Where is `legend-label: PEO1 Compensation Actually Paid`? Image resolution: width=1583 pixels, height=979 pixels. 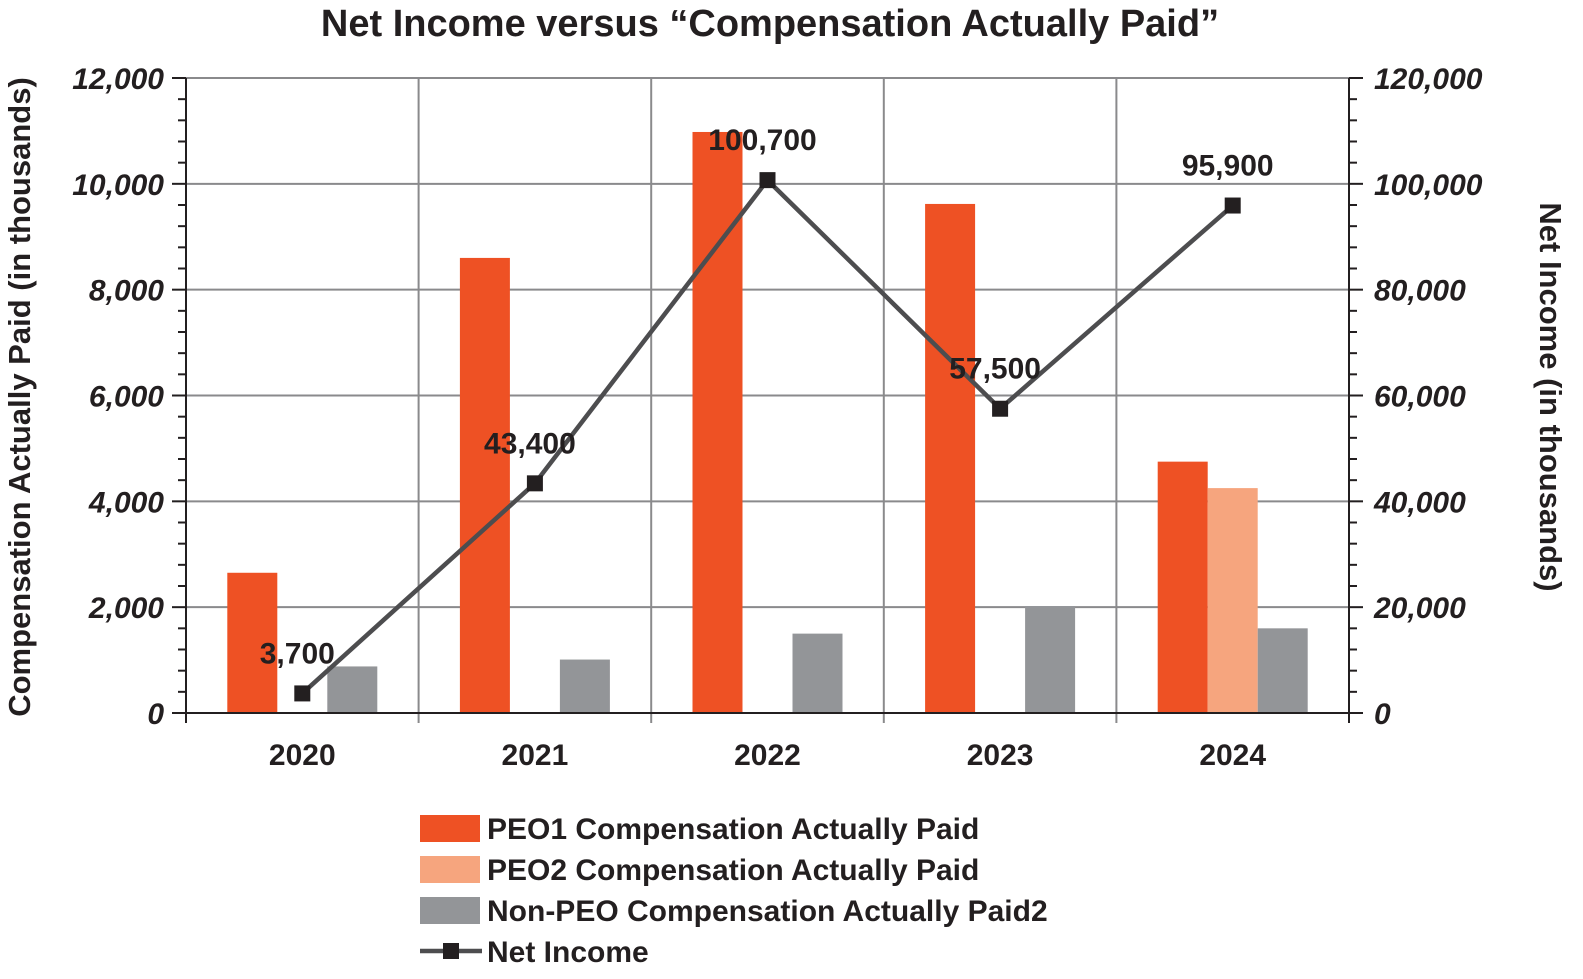 legend-label: PEO1 Compensation Actually Paid is located at coordinates (733, 829).